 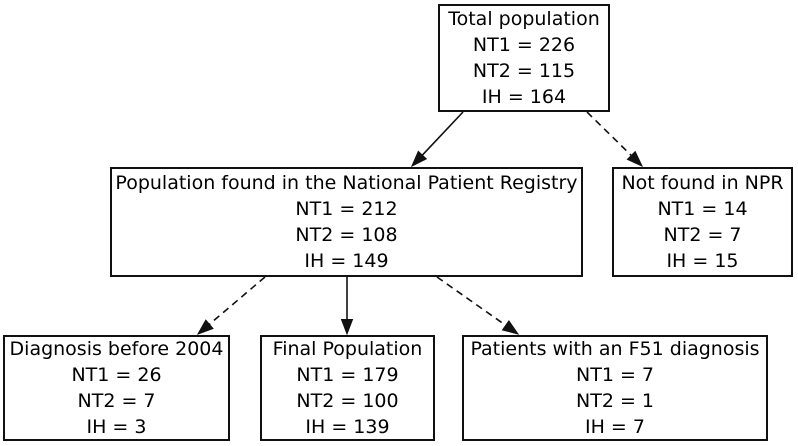 What do you see at coordinates (702, 235) in the screenshot?
I see `node-not-found-npr-nt2: NT2 = 7` at bounding box center [702, 235].